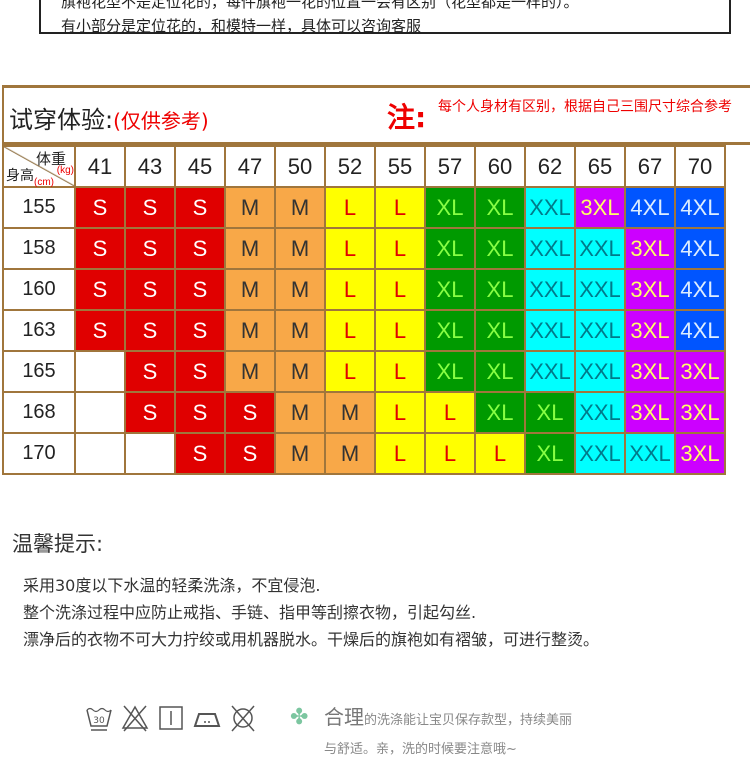 This screenshot has height=766, width=750. What do you see at coordinates (39, 248) in the screenshot?
I see `height-cell: 158` at bounding box center [39, 248].